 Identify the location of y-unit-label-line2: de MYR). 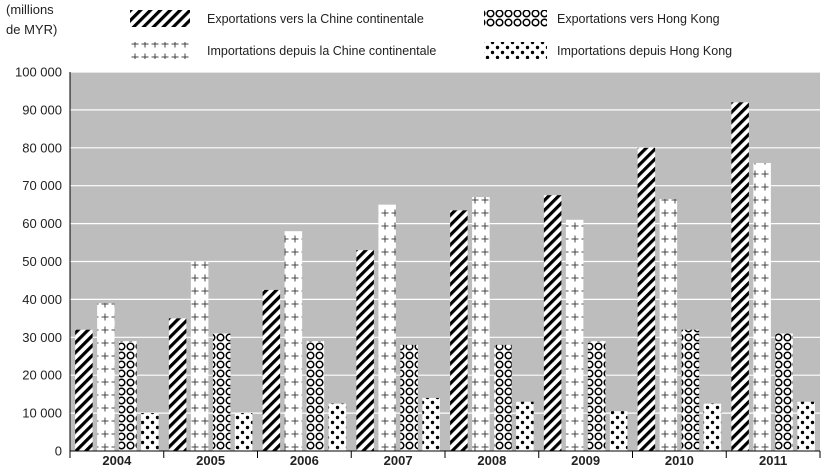
(31, 29).